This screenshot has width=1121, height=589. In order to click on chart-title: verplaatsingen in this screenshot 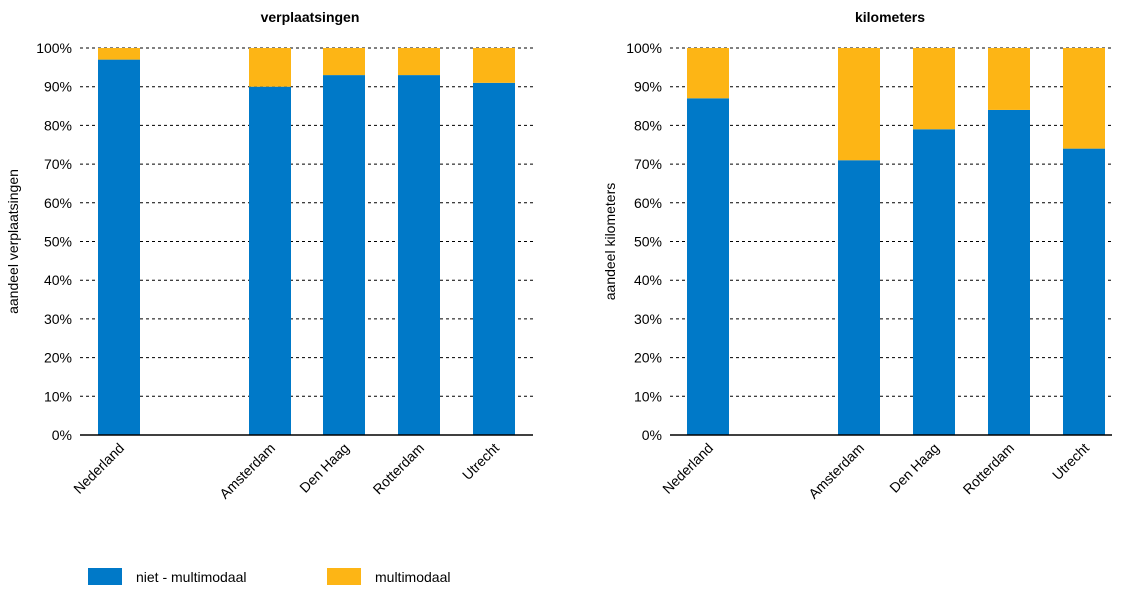, I will do `click(310, 17)`.